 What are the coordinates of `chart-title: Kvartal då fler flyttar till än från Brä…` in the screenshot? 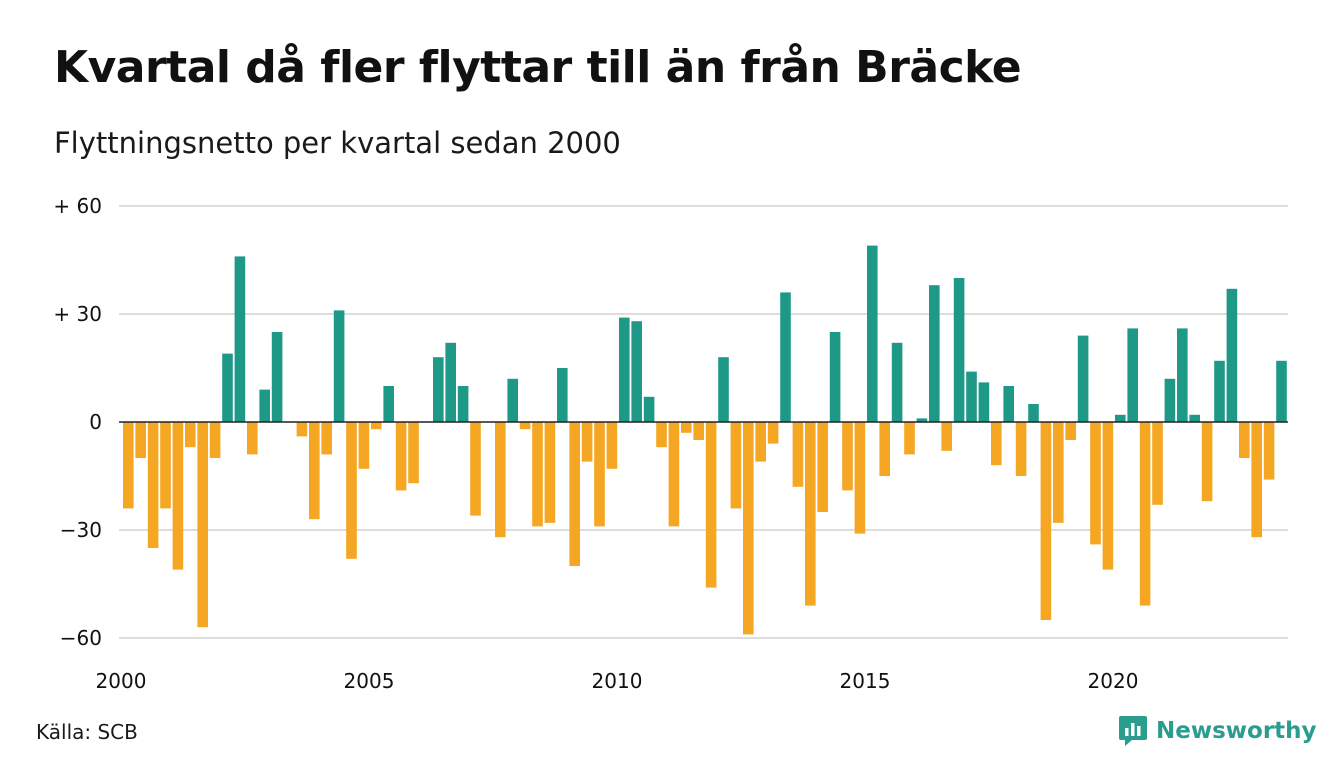 It's located at (538, 67).